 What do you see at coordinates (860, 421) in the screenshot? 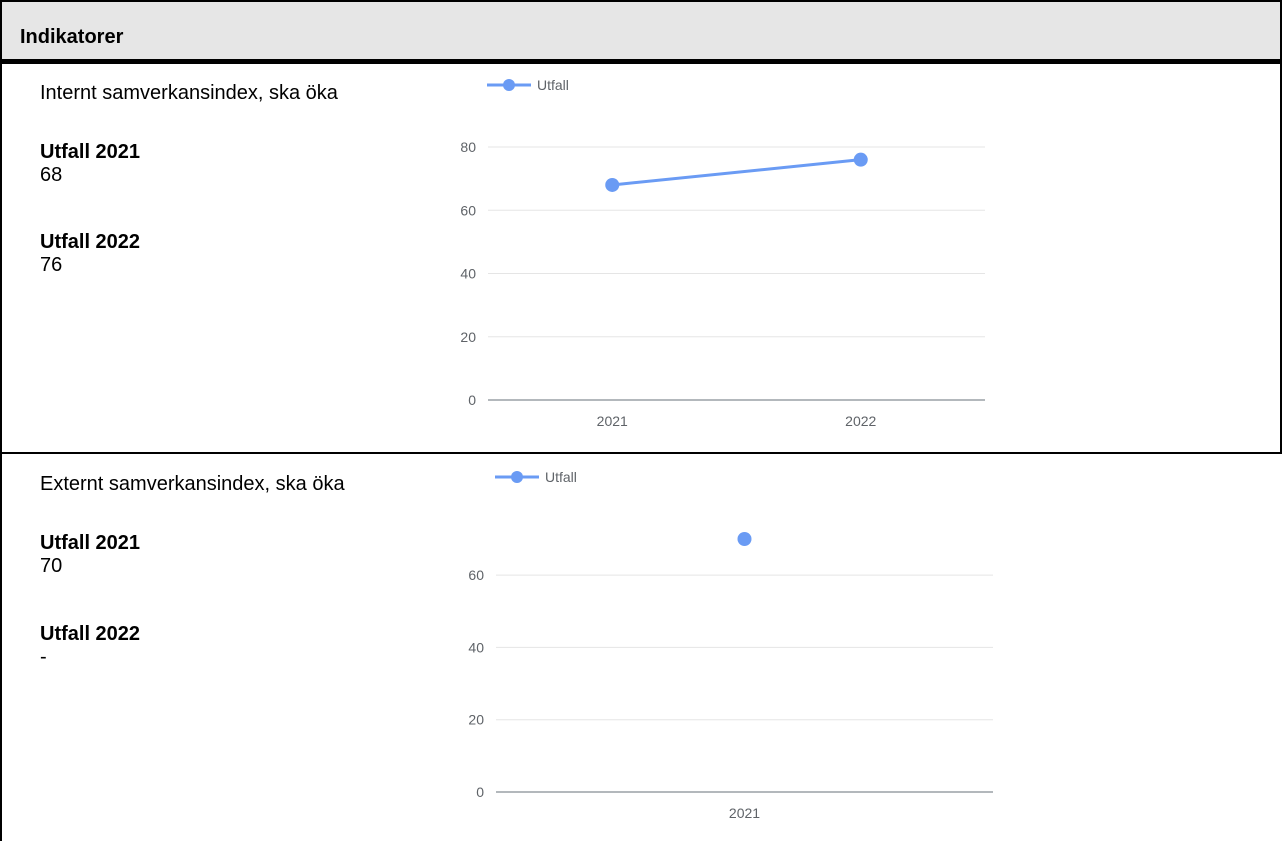
I see `x-tick-label: 2022` at bounding box center [860, 421].